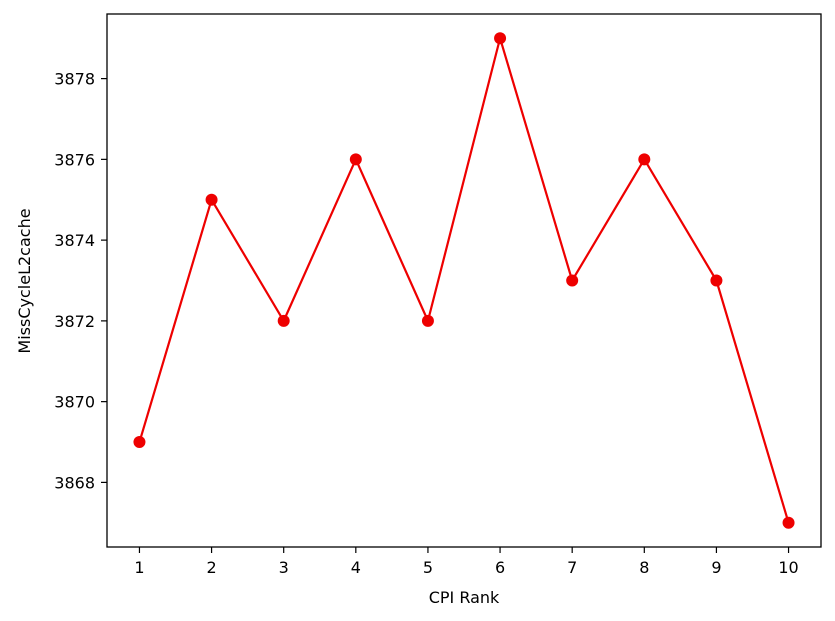 This screenshot has height=621, width=835. Describe the element at coordinates (572, 567) in the screenshot. I see `x-tick-label: 7` at that location.